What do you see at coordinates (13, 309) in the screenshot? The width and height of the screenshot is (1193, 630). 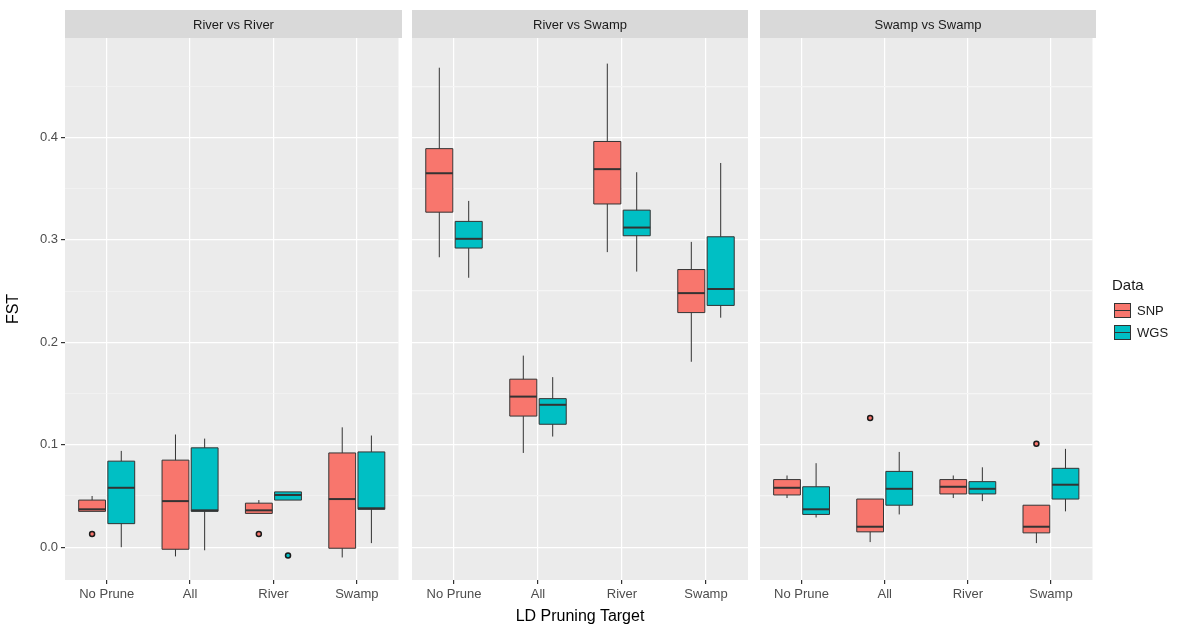 I see `y-axis-title: FST` at bounding box center [13, 309].